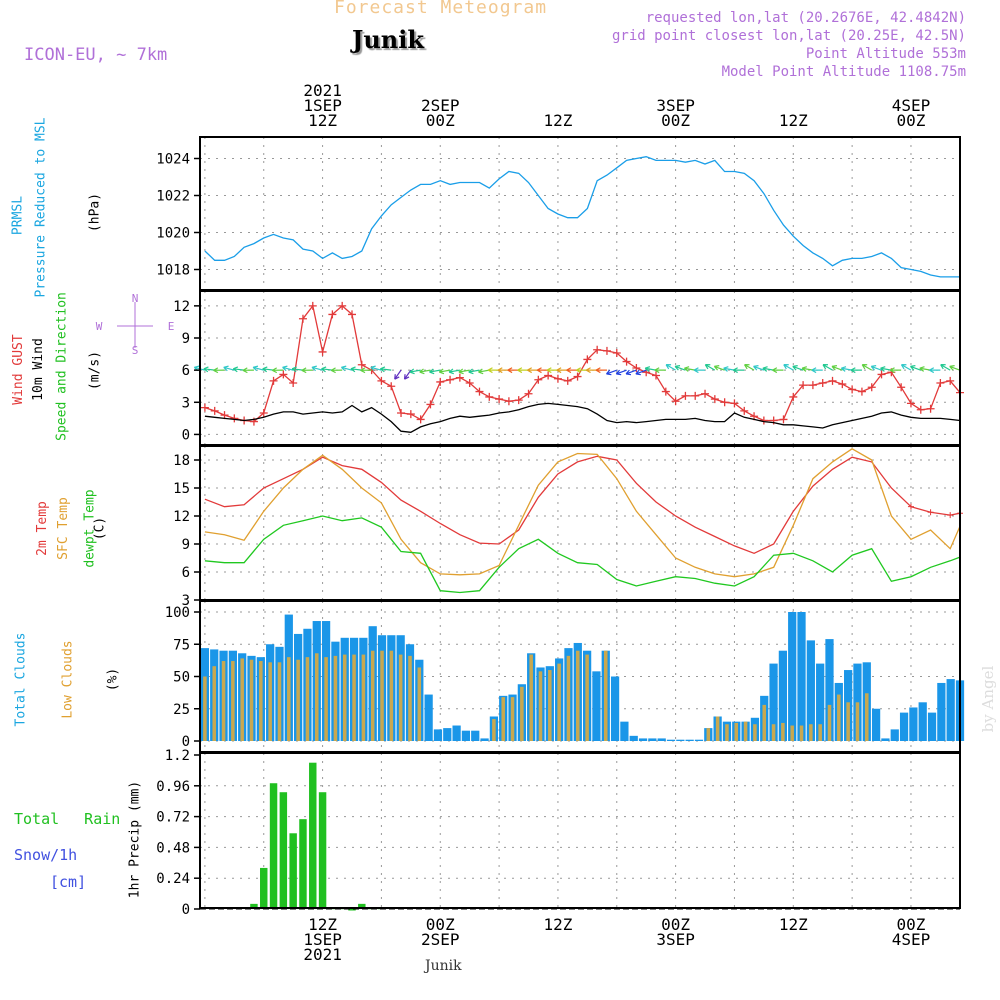  I want to click on y-tick-label: 100, so click(177, 613).